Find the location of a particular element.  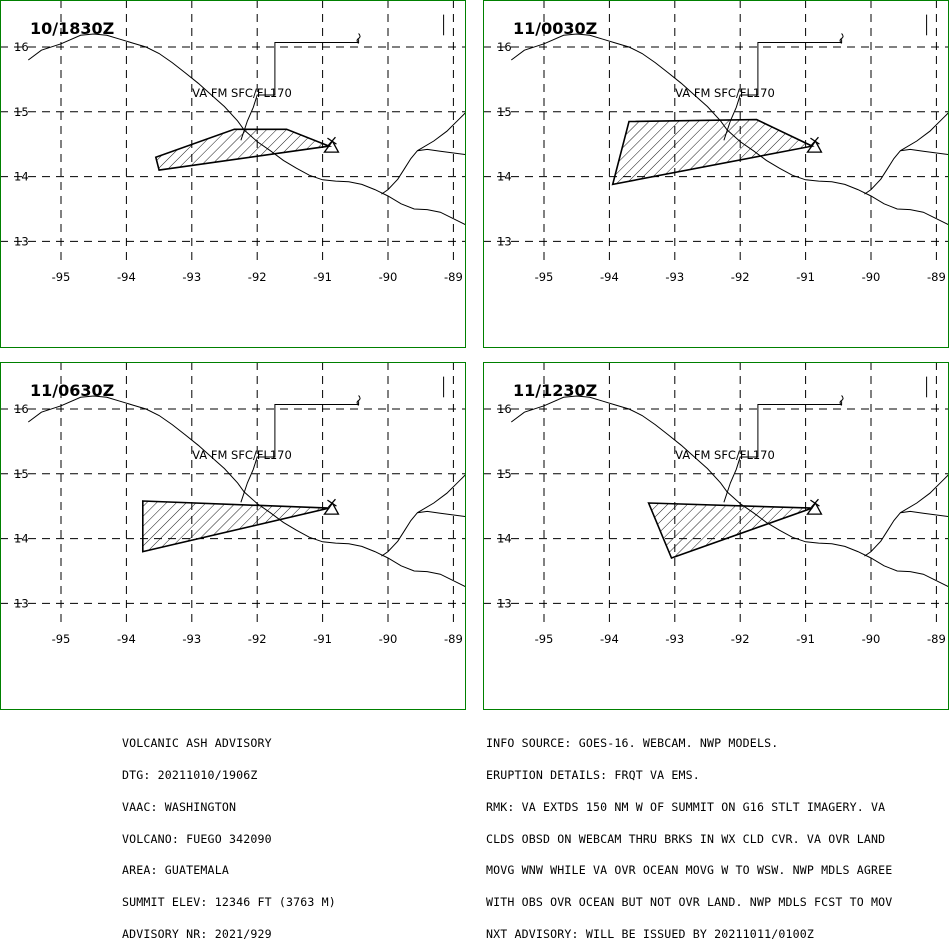

advisory-line: AREA: GUATEMALA is located at coordinates (175, 870).